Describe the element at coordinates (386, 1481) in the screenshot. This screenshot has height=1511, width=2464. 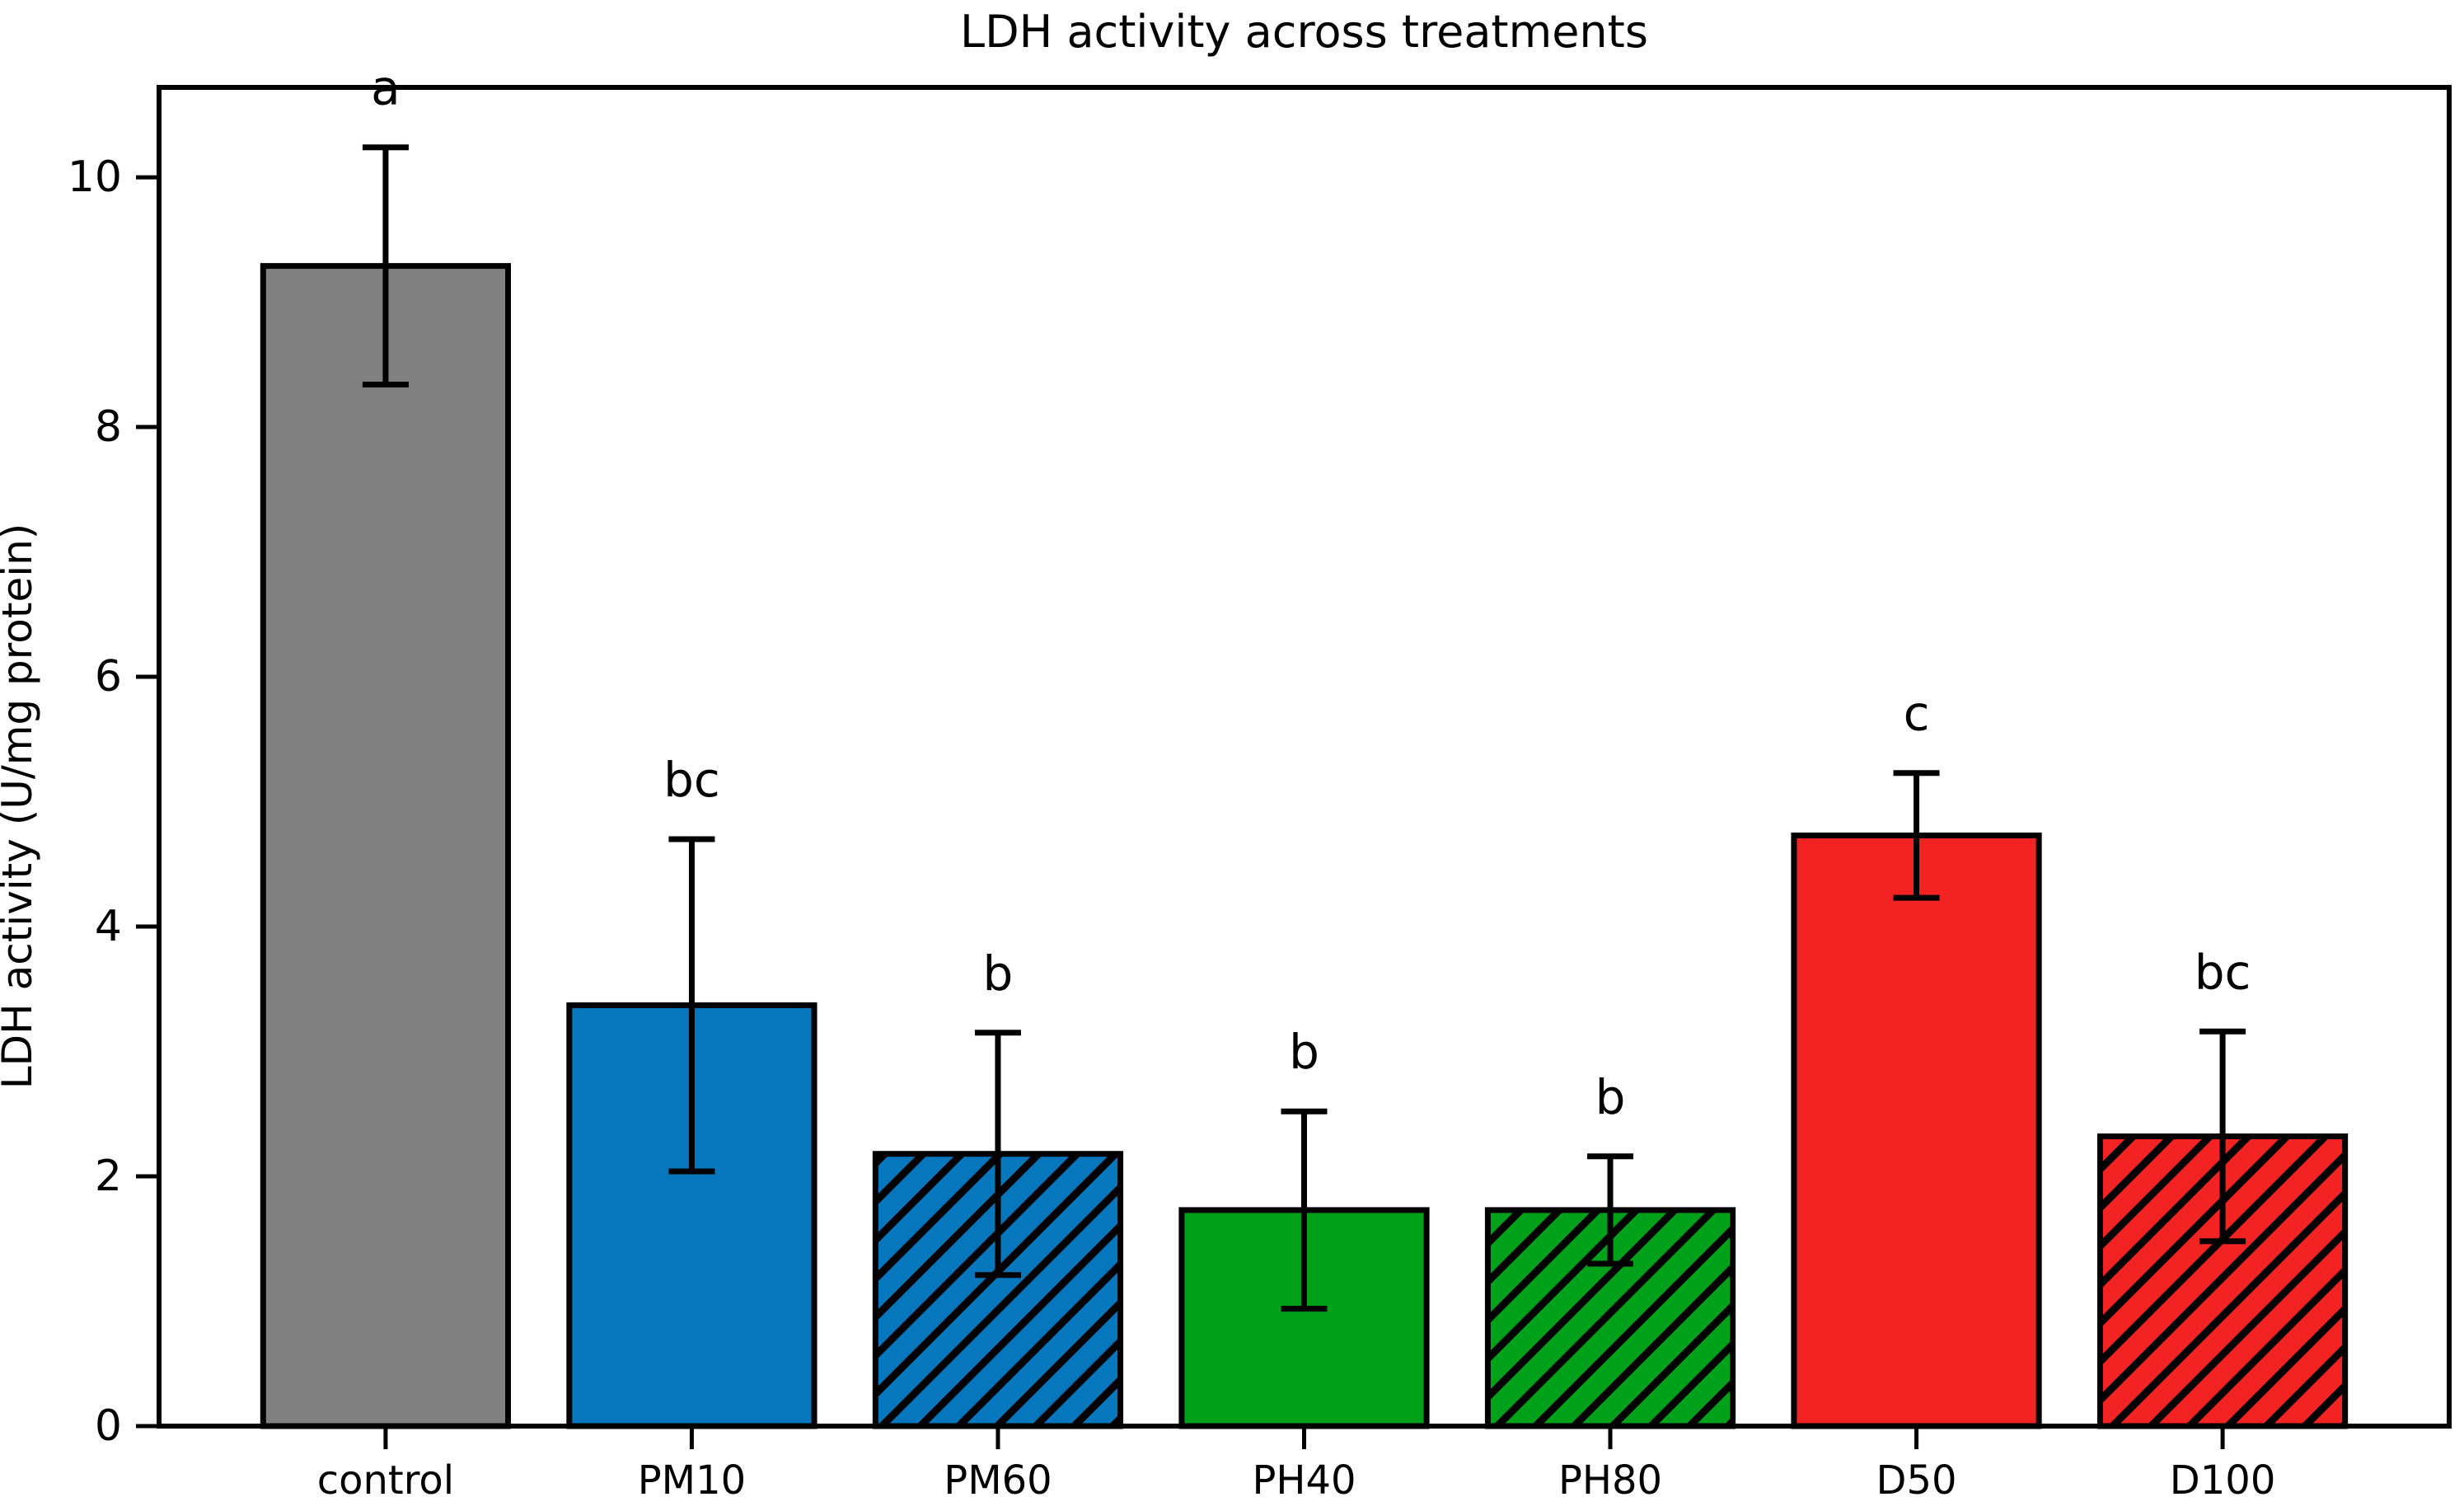
I see `x-tick-label-control: control` at that location.